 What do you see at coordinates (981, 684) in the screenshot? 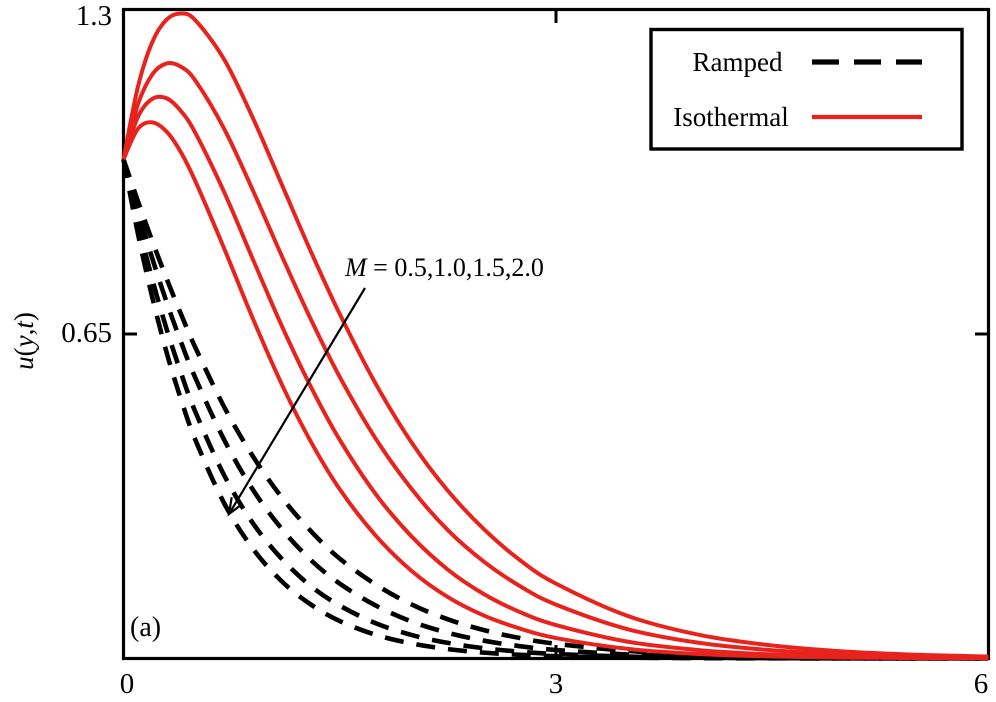
I see `x-tick-label-6: 6` at bounding box center [981, 684].